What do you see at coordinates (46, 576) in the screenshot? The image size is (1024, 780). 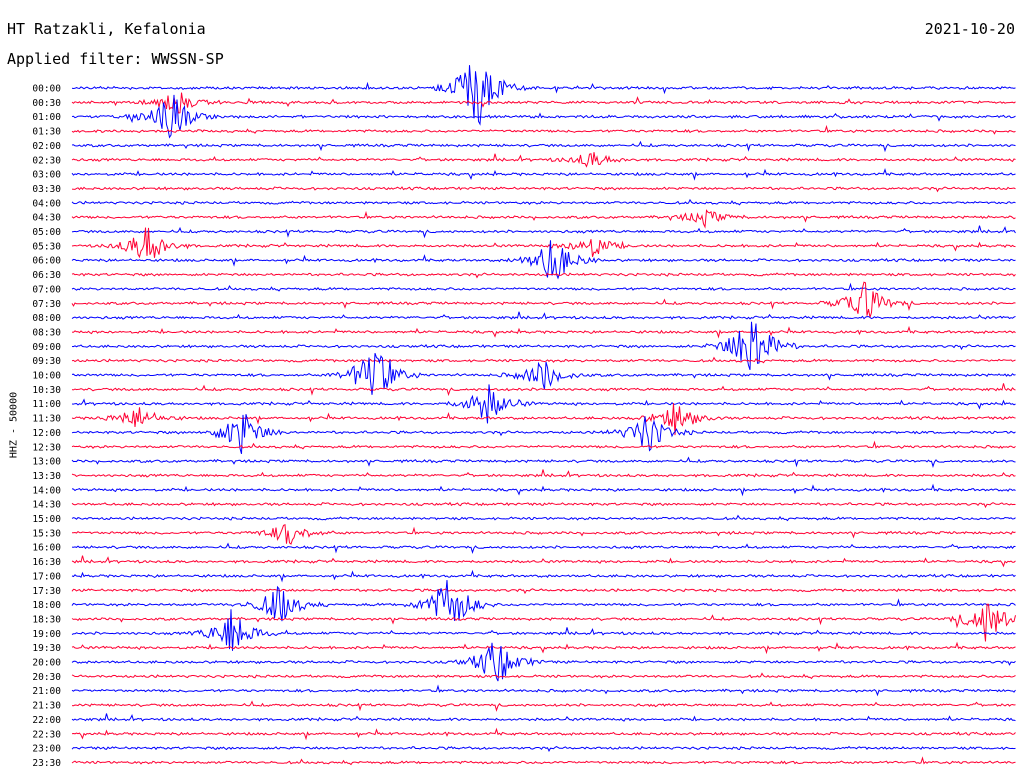 I see `time-label-1700: 17:00` at bounding box center [46, 576].